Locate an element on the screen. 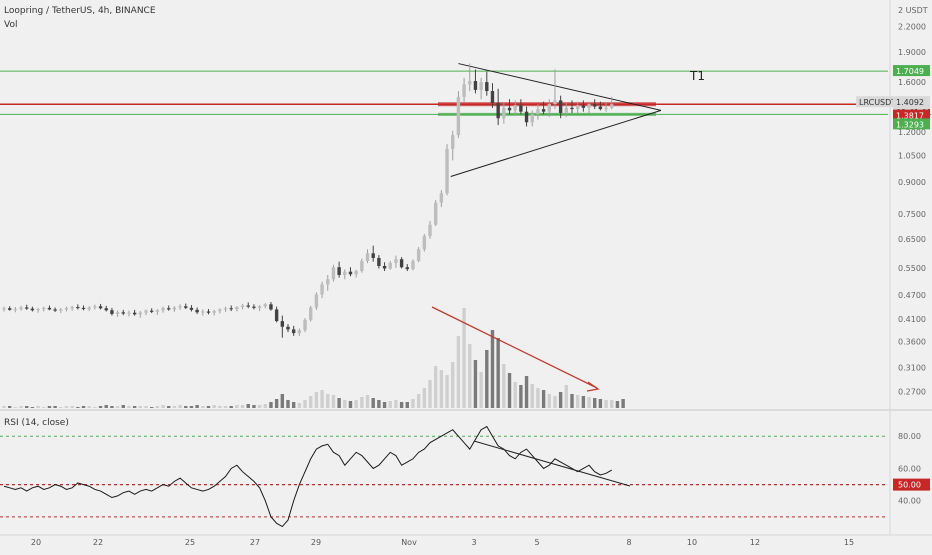 This screenshot has width=932, height=555. price-tag-text-red-level: 1.3817 is located at coordinates (910, 116).